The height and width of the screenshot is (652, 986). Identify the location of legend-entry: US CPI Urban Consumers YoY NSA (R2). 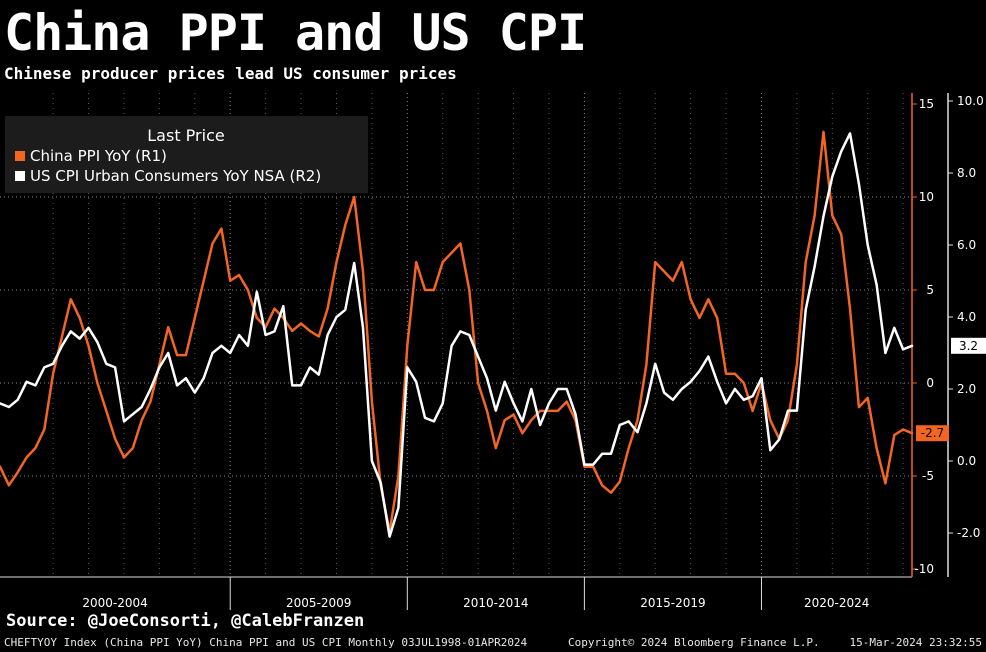
(175, 176).